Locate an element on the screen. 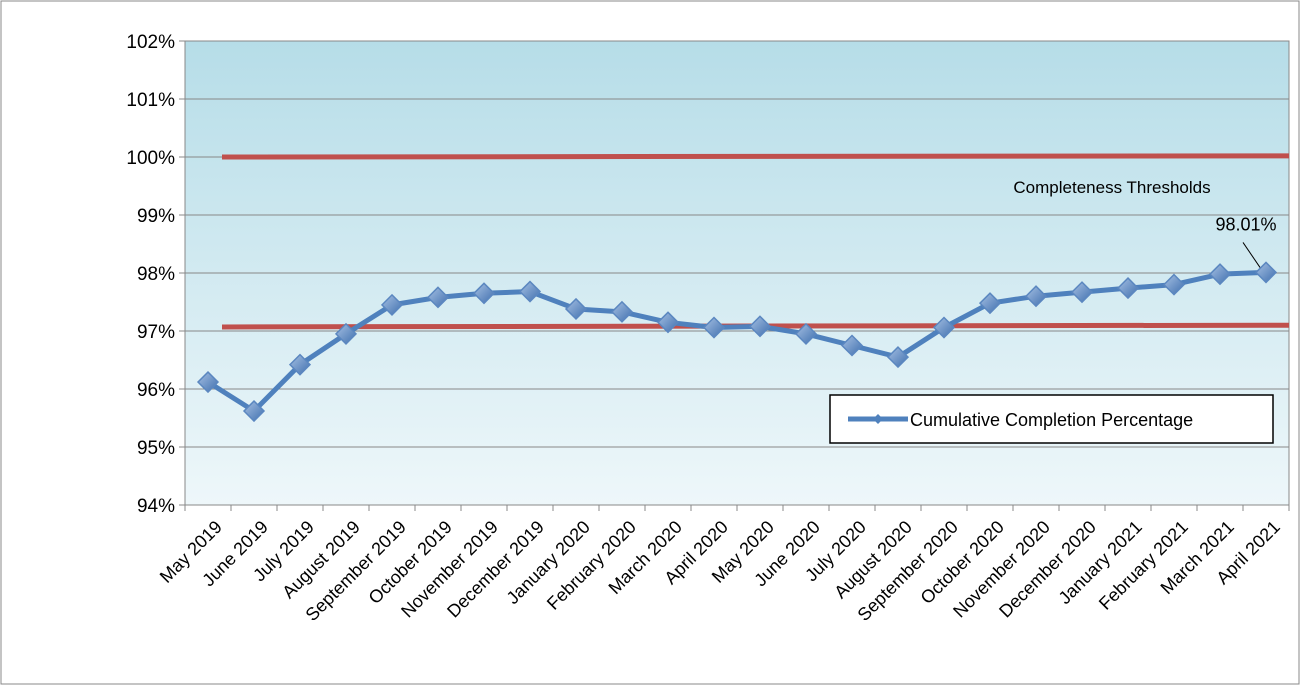  threshold-line is located at coordinates (755, 156).